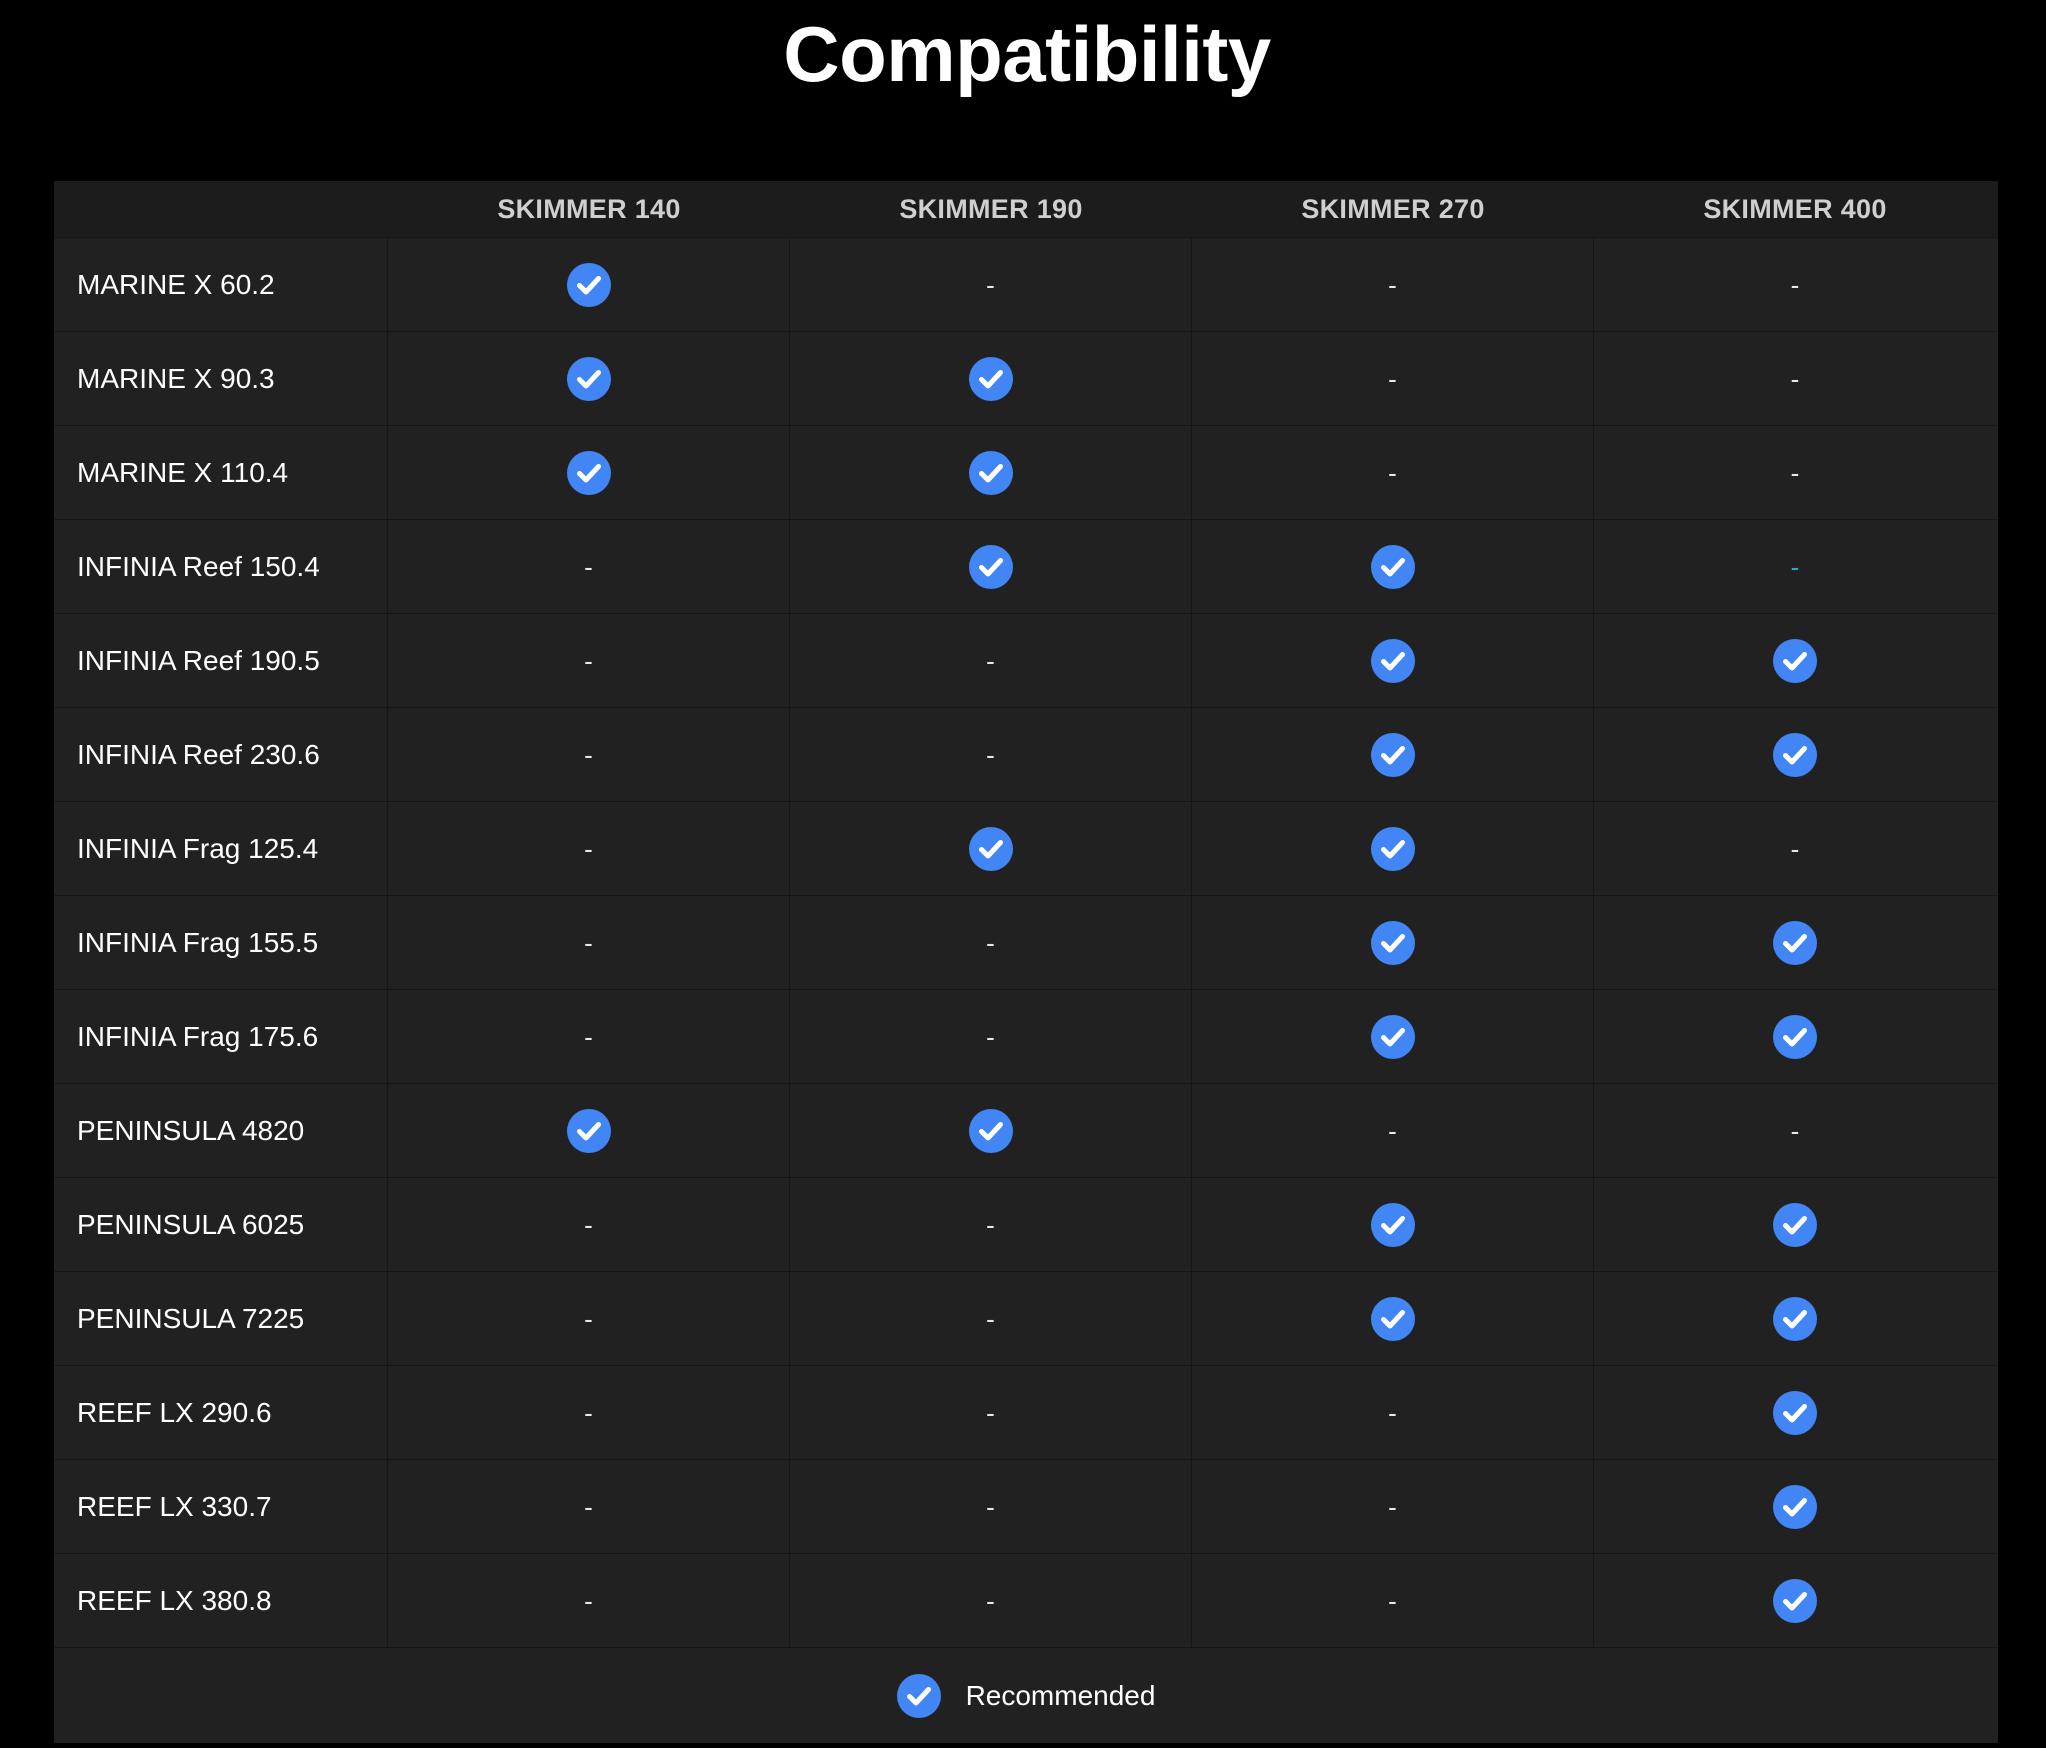 The image size is (2046, 1748). I want to click on row-label: MARINE X 60.2, so click(221, 284).